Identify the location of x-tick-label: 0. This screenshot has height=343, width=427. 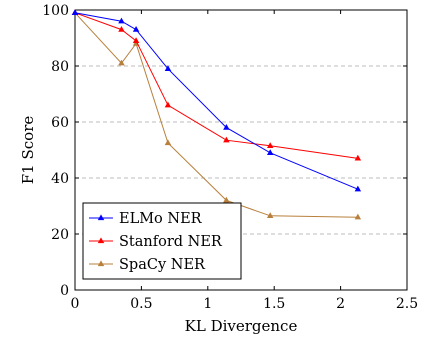
(75, 304).